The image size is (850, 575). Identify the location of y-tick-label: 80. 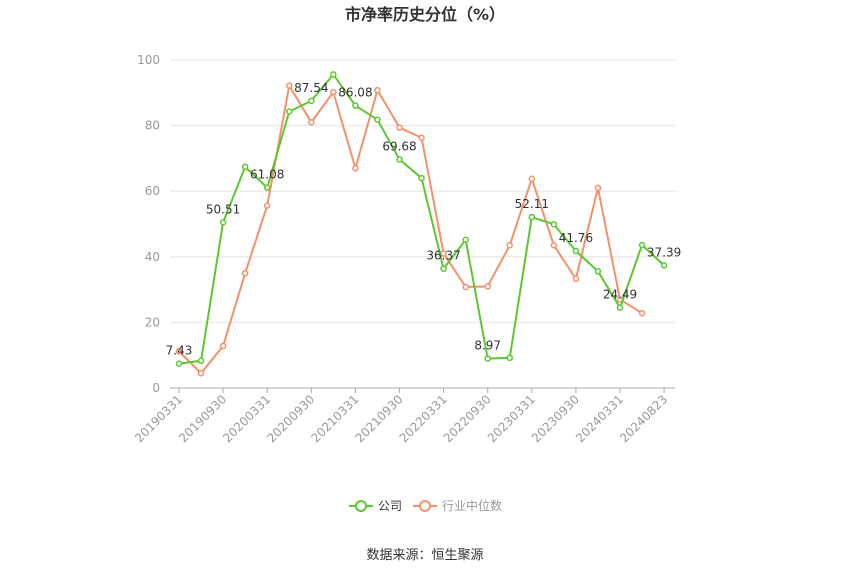
(152, 126).